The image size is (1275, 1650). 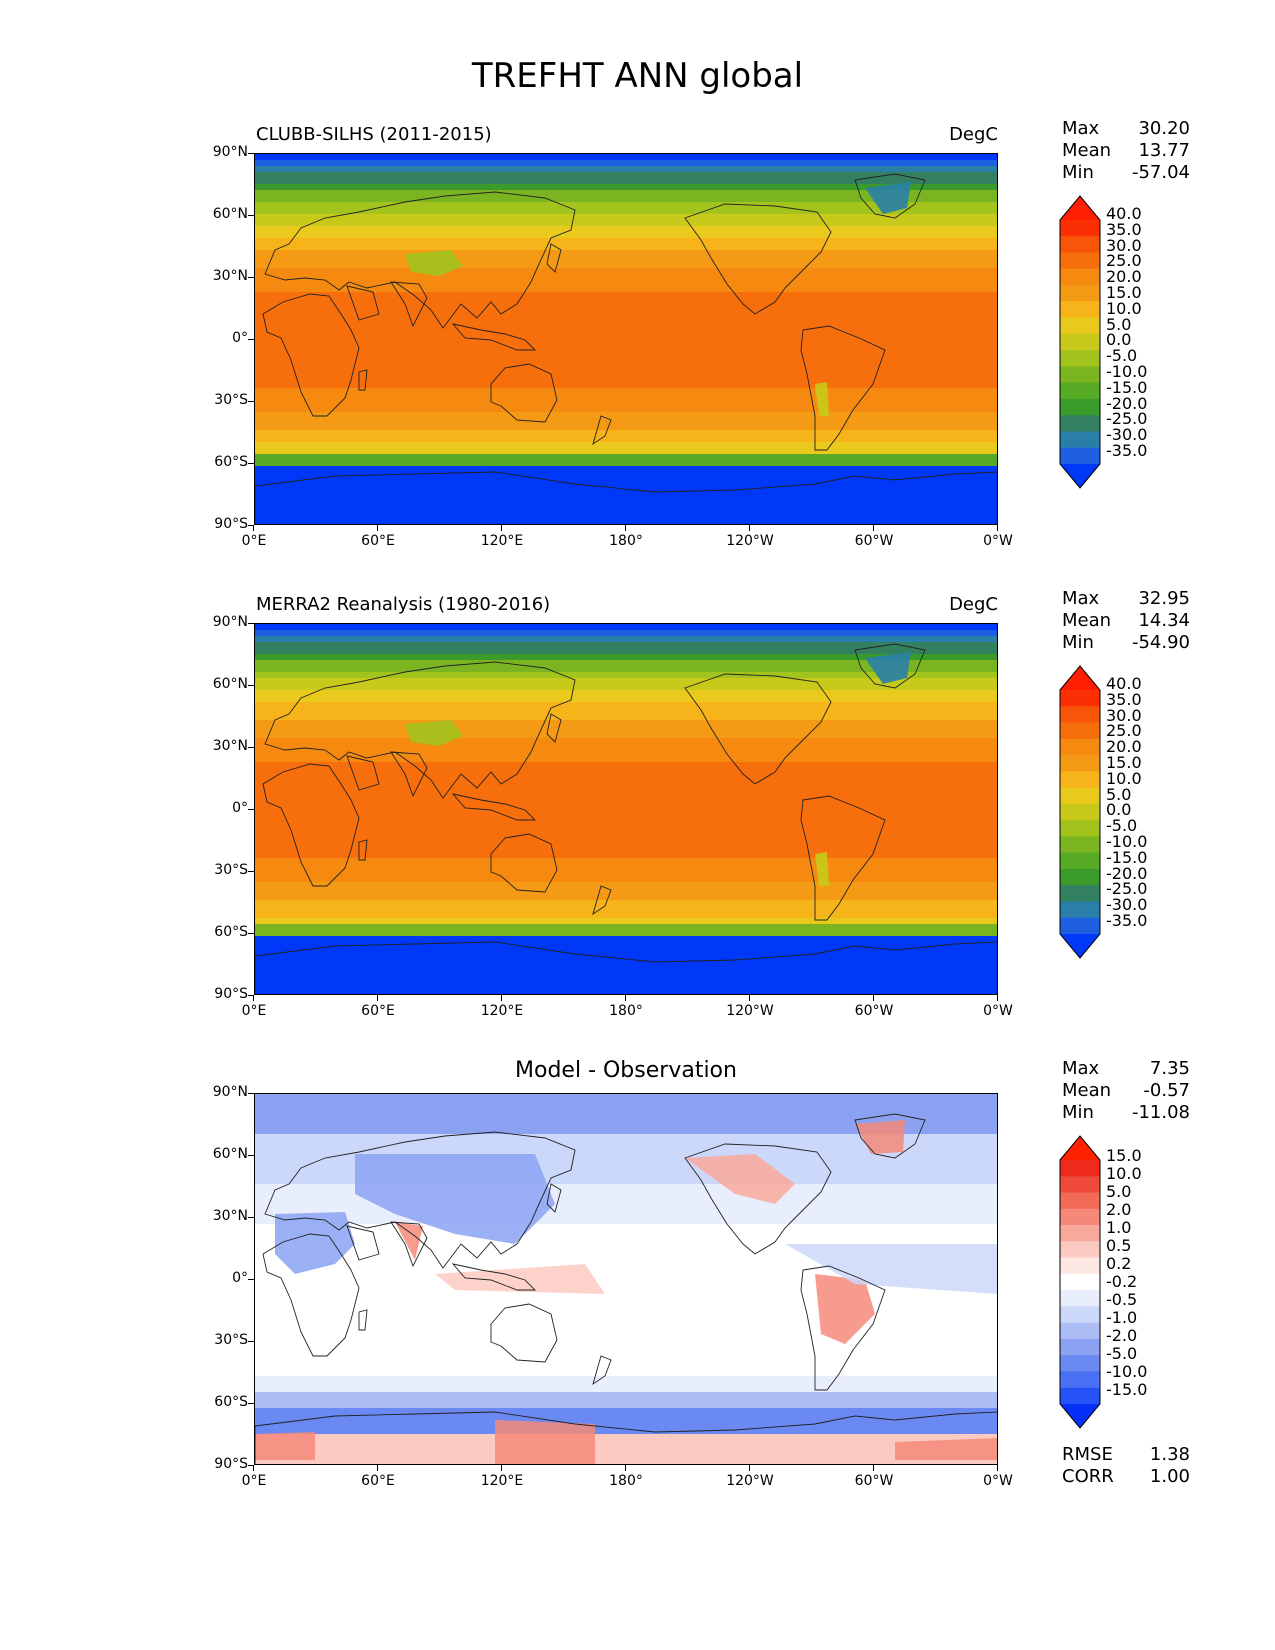 What do you see at coordinates (626, 1011) in the screenshot?
I see `lon-label: 180°` at bounding box center [626, 1011].